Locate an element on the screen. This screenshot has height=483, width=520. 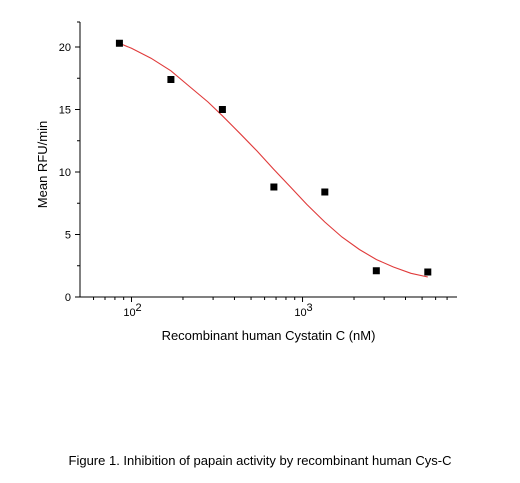
y-tick-label-0: 0 is located at coordinates (68, 298).